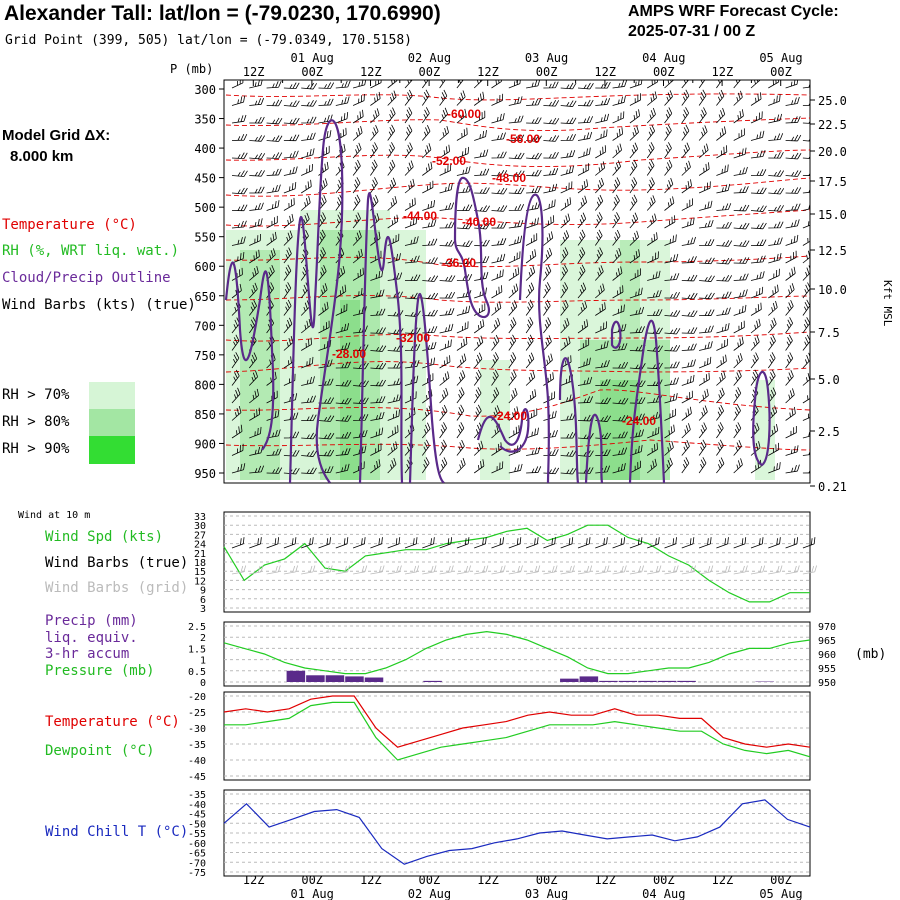 The height and width of the screenshot is (900, 900). Describe the element at coordinates (203, 683) in the screenshot. I see `precip-panel-tick-label: 0` at that location.